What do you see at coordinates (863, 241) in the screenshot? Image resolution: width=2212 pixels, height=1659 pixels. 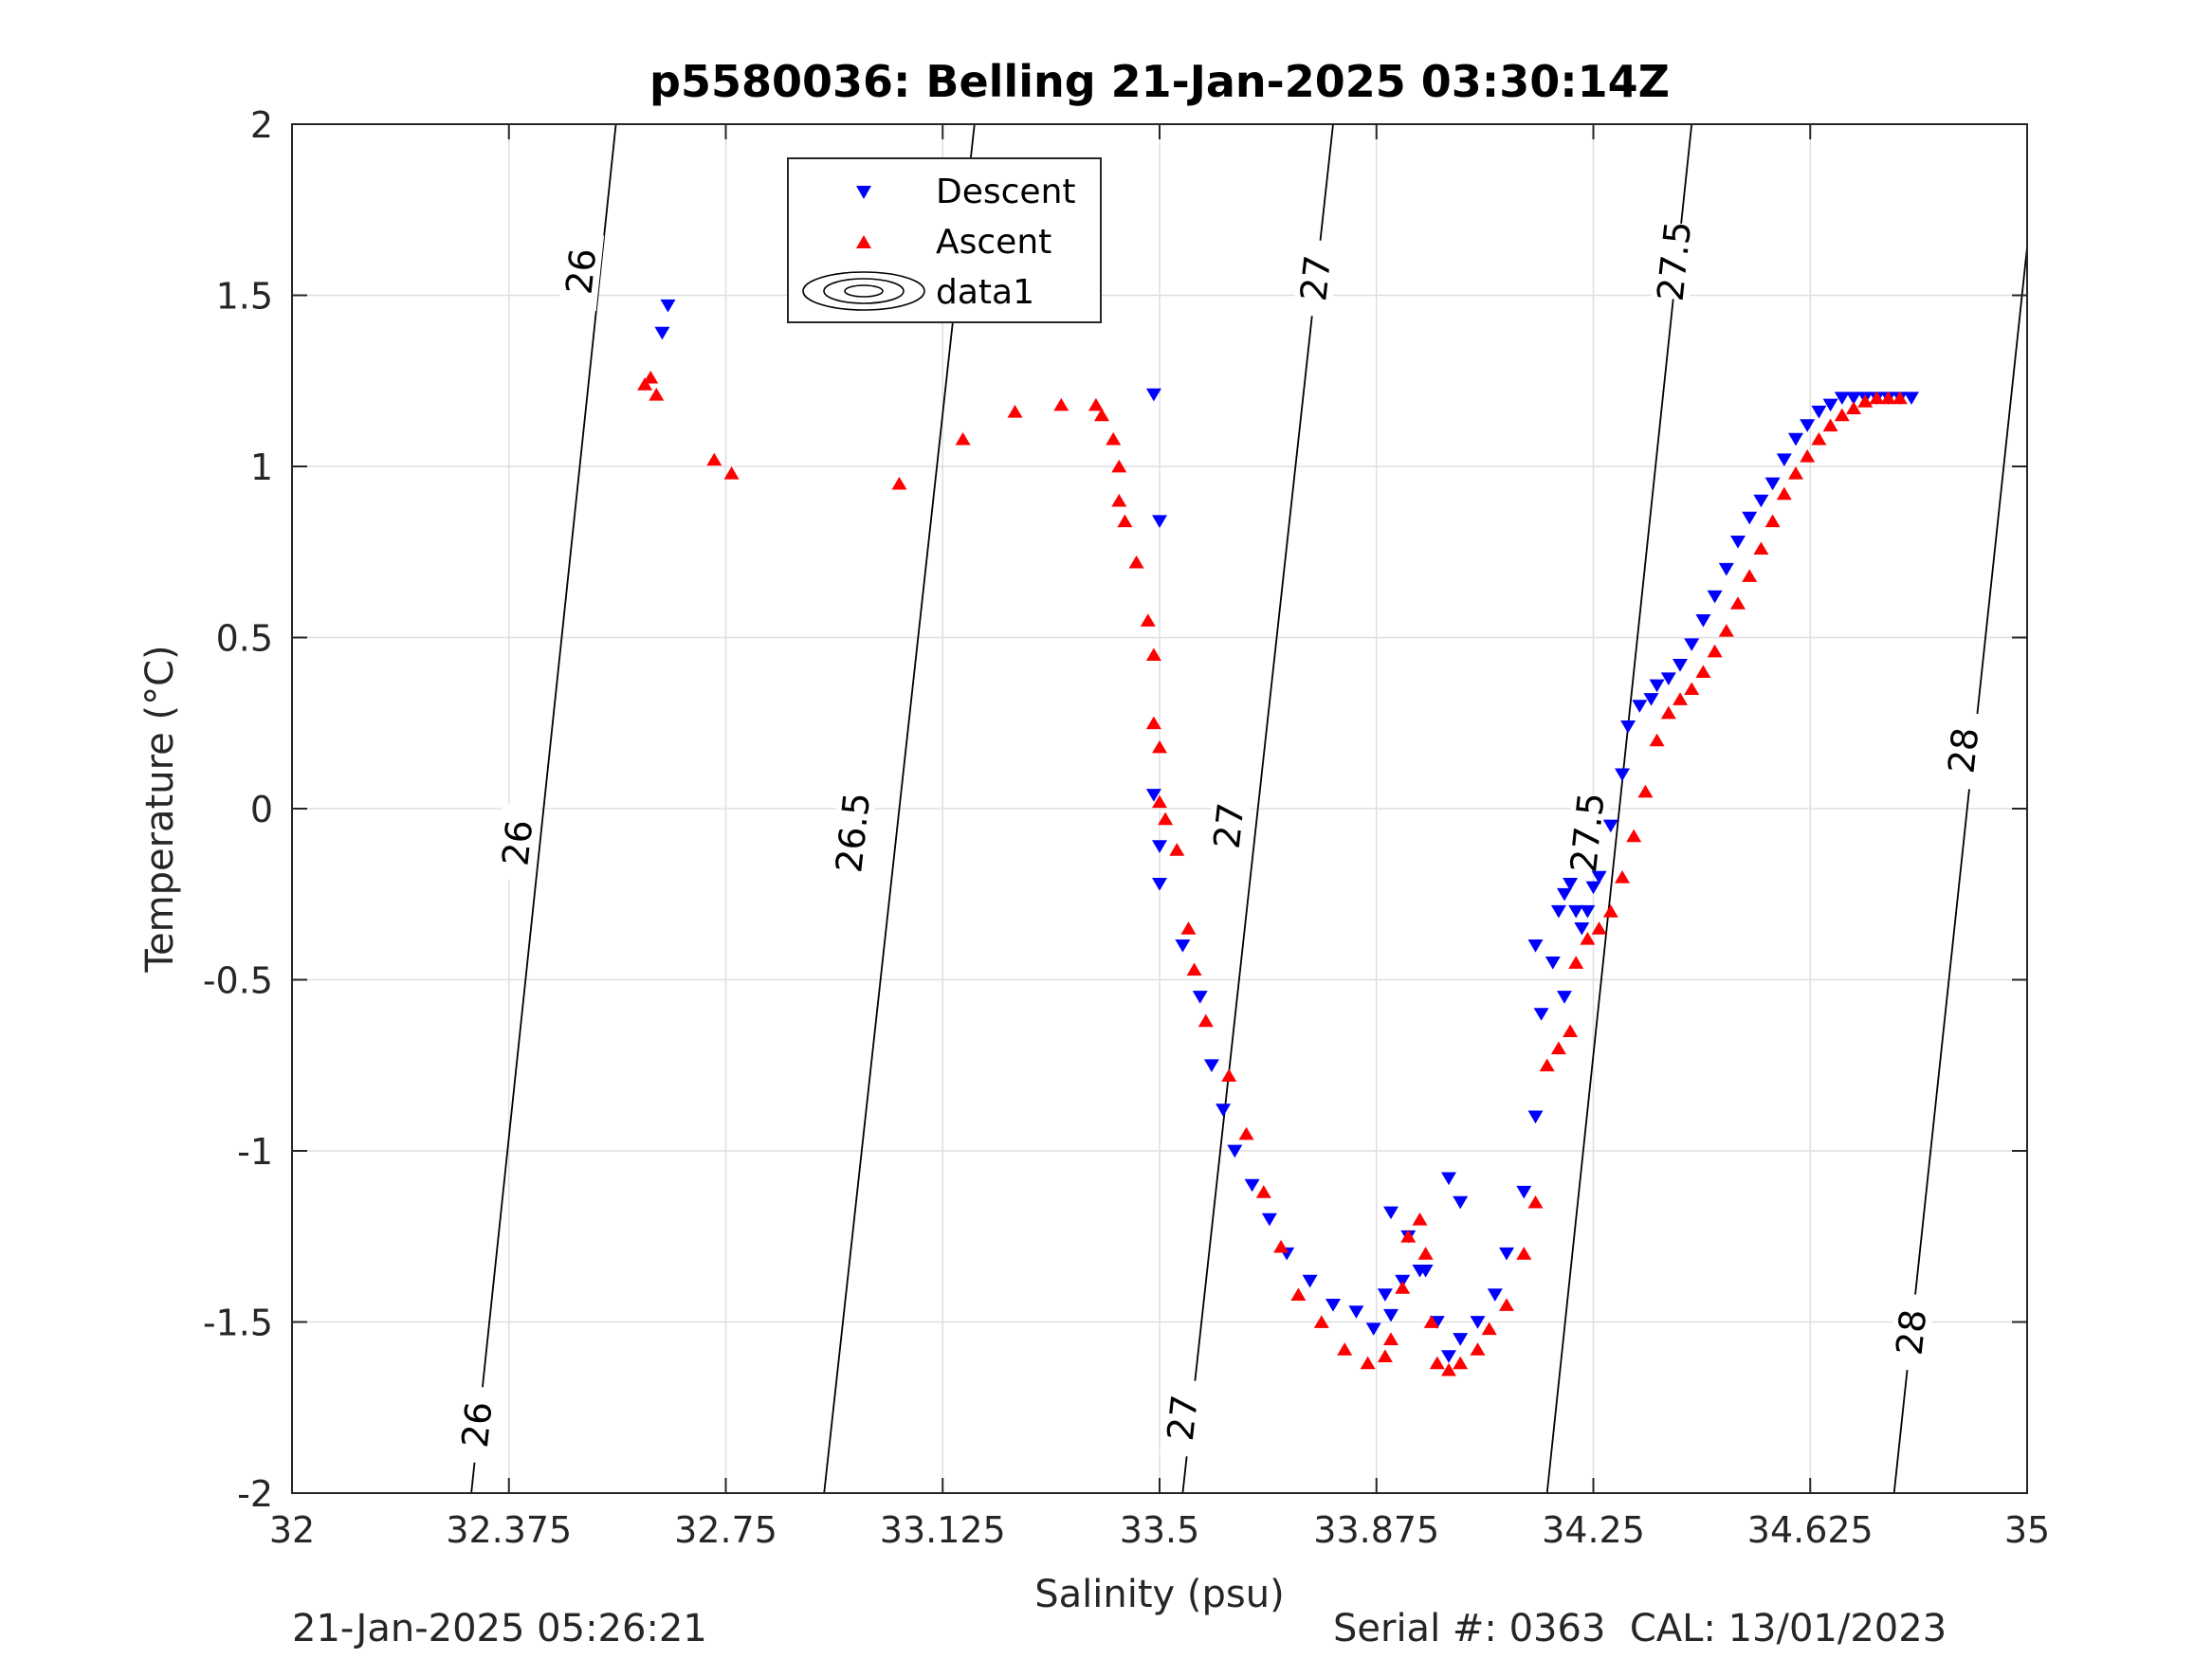 I see `legend-marker-ascent` at bounding box center [863, 241].